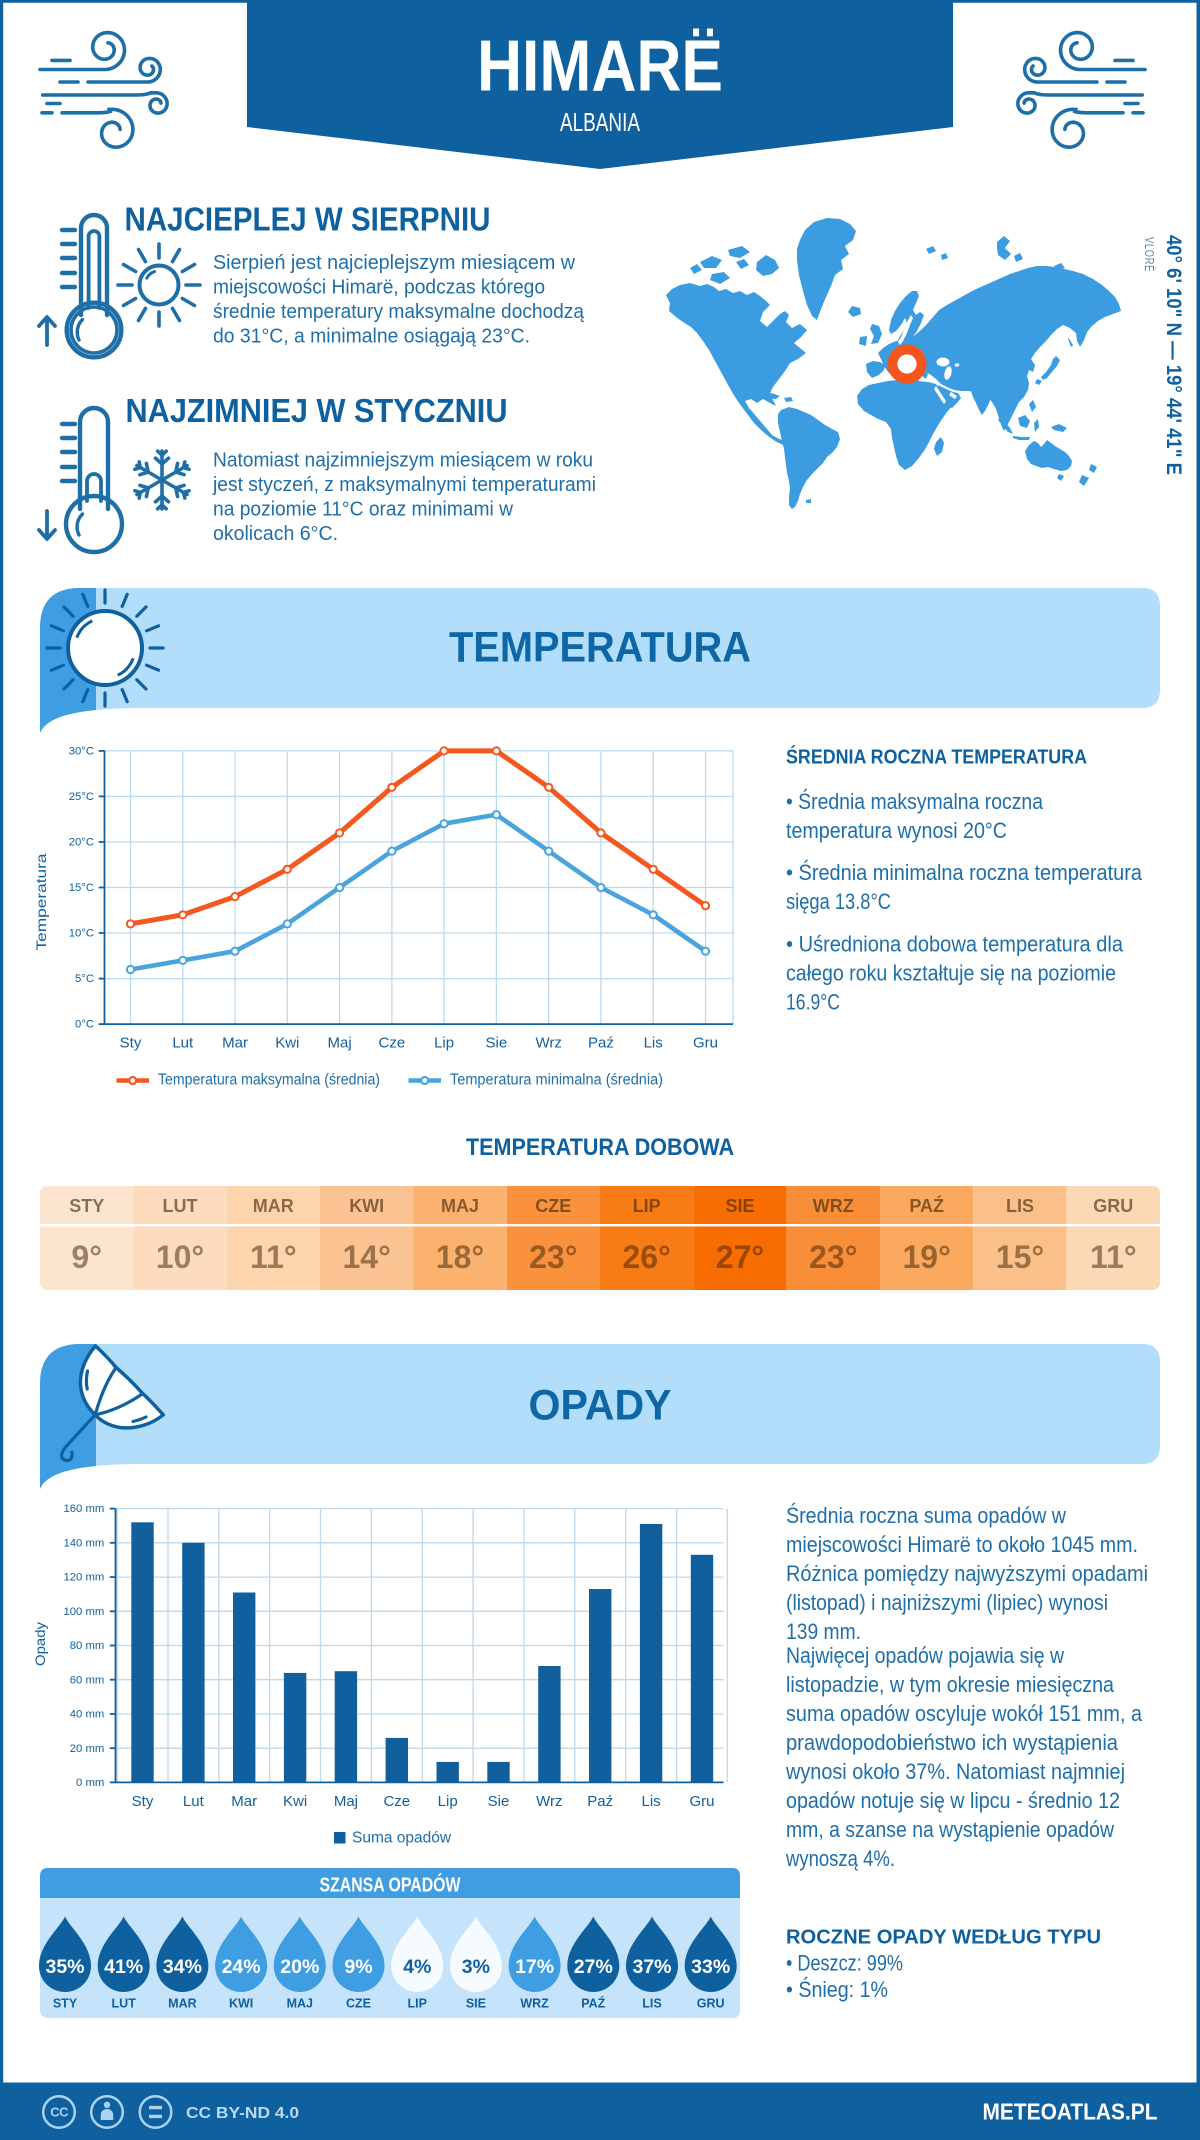  What do you see at coordinates (840, 1858) in the screenshot?
I see `svg-text: wynoszą 4%.` at bounding box center [840, 1858].